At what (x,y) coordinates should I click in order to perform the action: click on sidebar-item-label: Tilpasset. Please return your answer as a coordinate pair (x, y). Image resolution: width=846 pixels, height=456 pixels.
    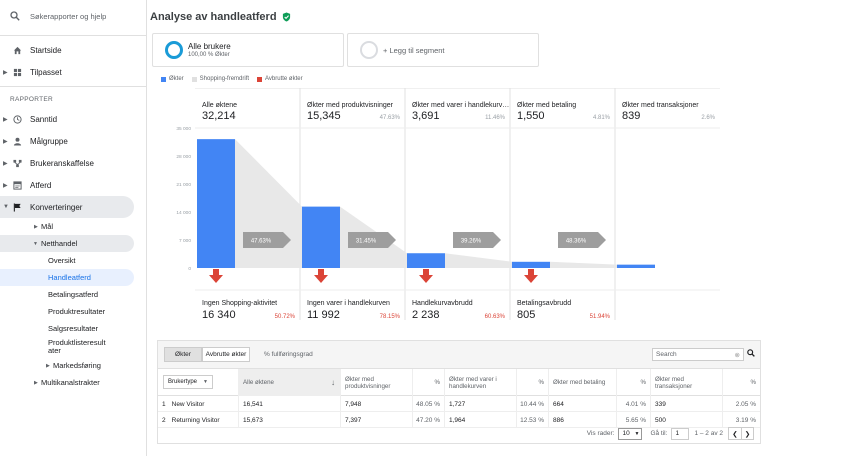
    Looking at the image, I should click on (46, 72).